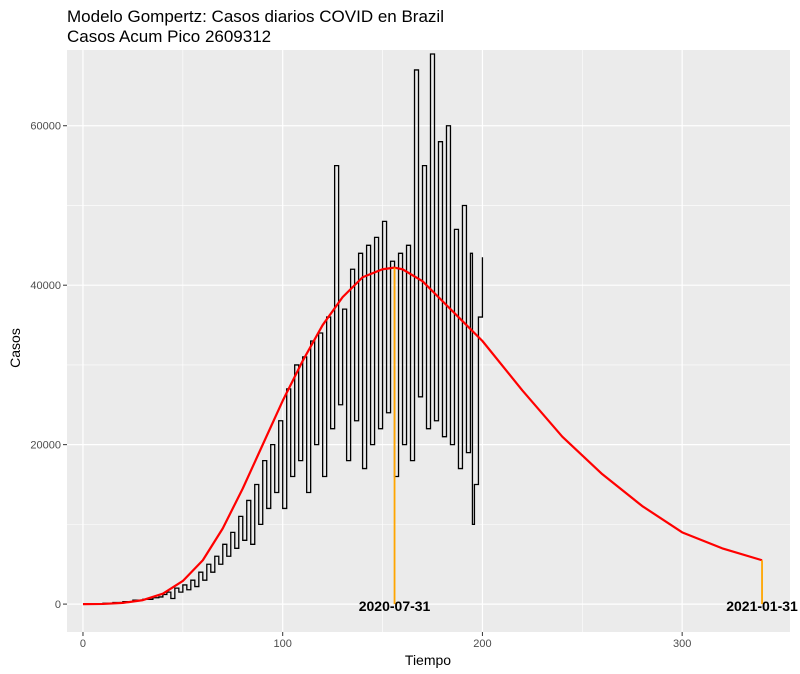  I want to click on x-tick-label: 300, so click(682, 644).